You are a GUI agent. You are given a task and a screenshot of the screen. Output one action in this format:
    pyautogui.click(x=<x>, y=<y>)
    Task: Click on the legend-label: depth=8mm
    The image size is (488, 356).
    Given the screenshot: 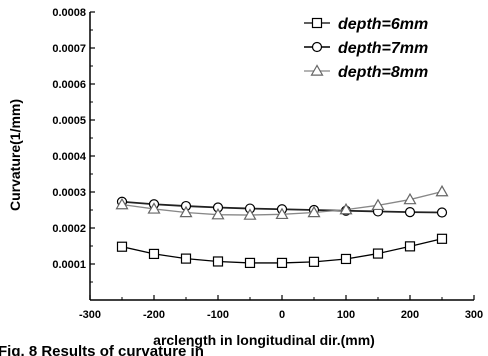 What is the action you would take?
    pyautogui.click(x=383, y=72)
    